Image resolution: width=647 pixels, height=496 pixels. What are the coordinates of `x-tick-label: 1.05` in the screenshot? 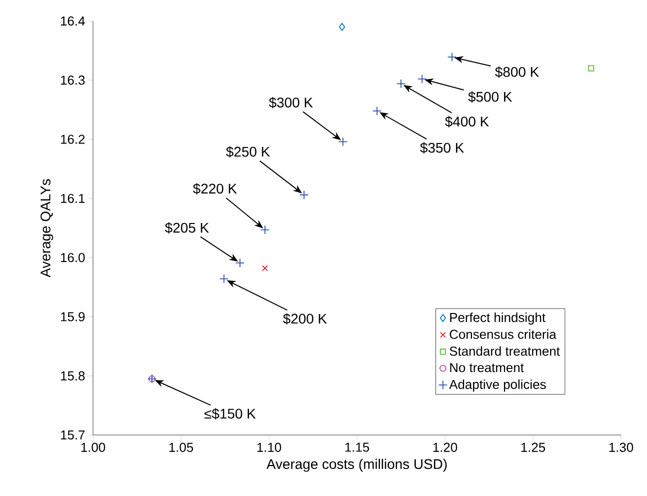 It's located at (181, 447).